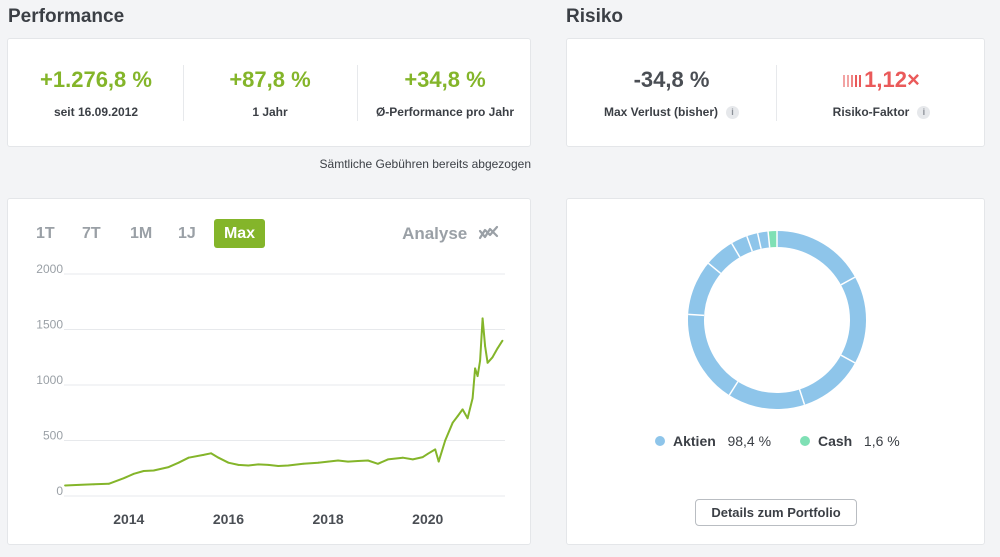  What do you see at coordinates (59, 491) in the screenshot?
I see `y-tick-label: 0` at bounding box center [59, 491].